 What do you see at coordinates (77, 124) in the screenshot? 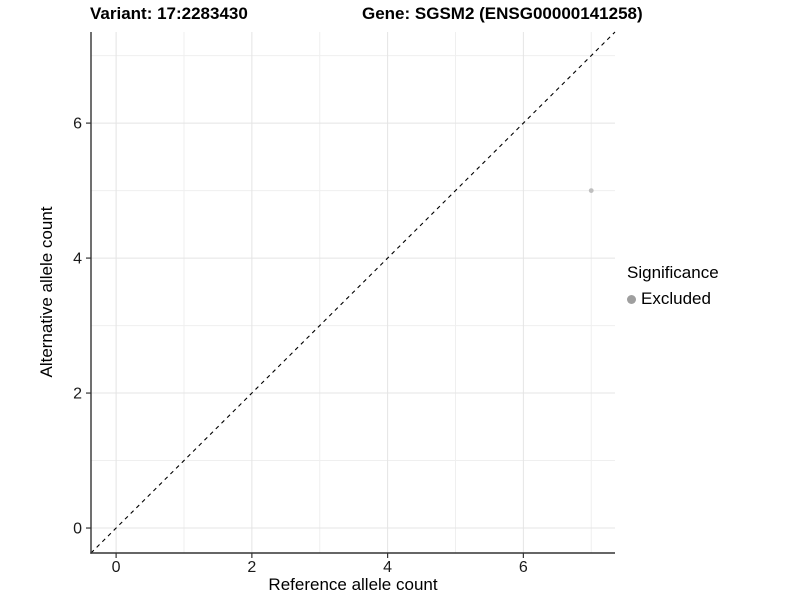
I see `y-tick-label: 6` at bounding box center [77, 124].